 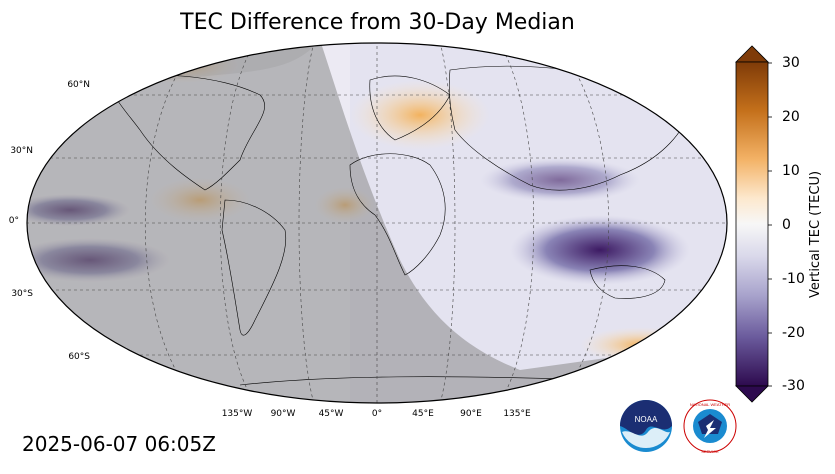 What do you see at coordinates (791, 63) in the screenshot?
I see `colorbar-tick-30: 30` at bounding box center [791, 63].